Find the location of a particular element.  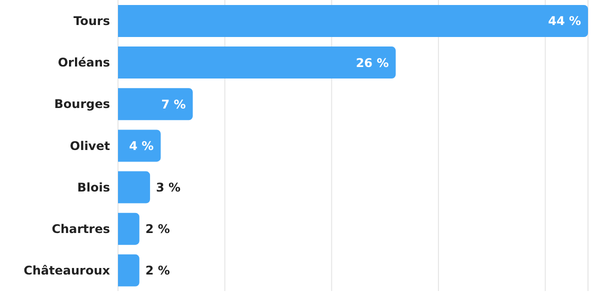

y-tick-label: Bourges is located at coordinates (82, 104).